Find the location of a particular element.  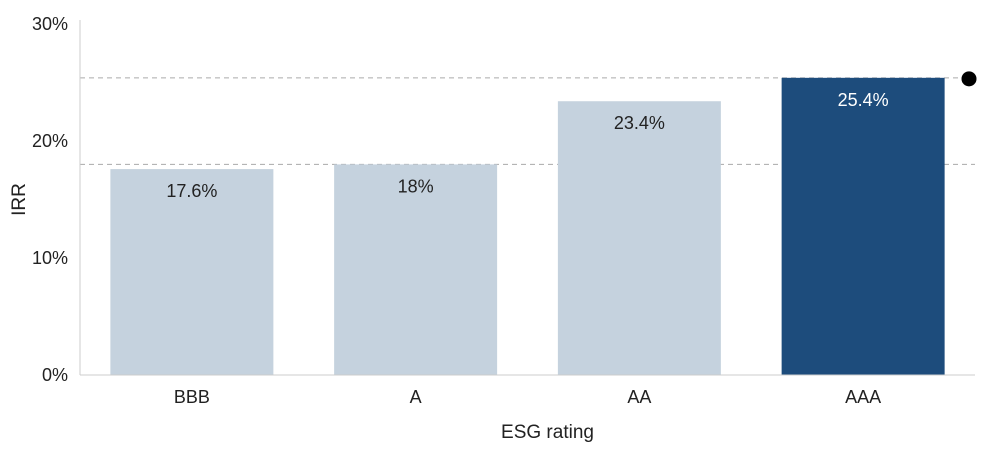

x-tick-label: AAA is located at coordinates (863, 397).